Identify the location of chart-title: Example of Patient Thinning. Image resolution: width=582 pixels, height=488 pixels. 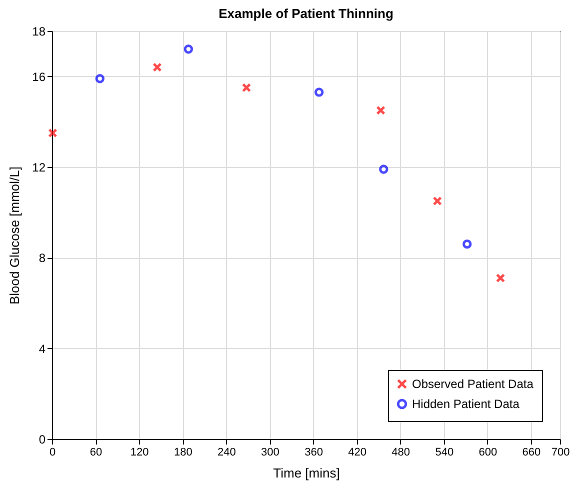
(306, 13).